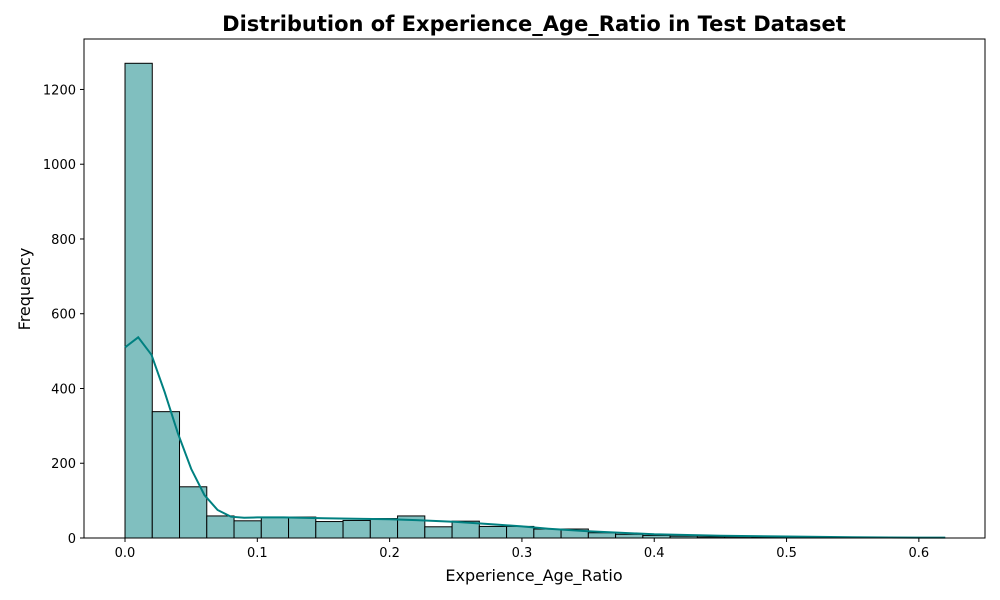  Describe the element at coordinates (654, 553) in the screenshot. I see `x-tick-label: 0.4` at that location.